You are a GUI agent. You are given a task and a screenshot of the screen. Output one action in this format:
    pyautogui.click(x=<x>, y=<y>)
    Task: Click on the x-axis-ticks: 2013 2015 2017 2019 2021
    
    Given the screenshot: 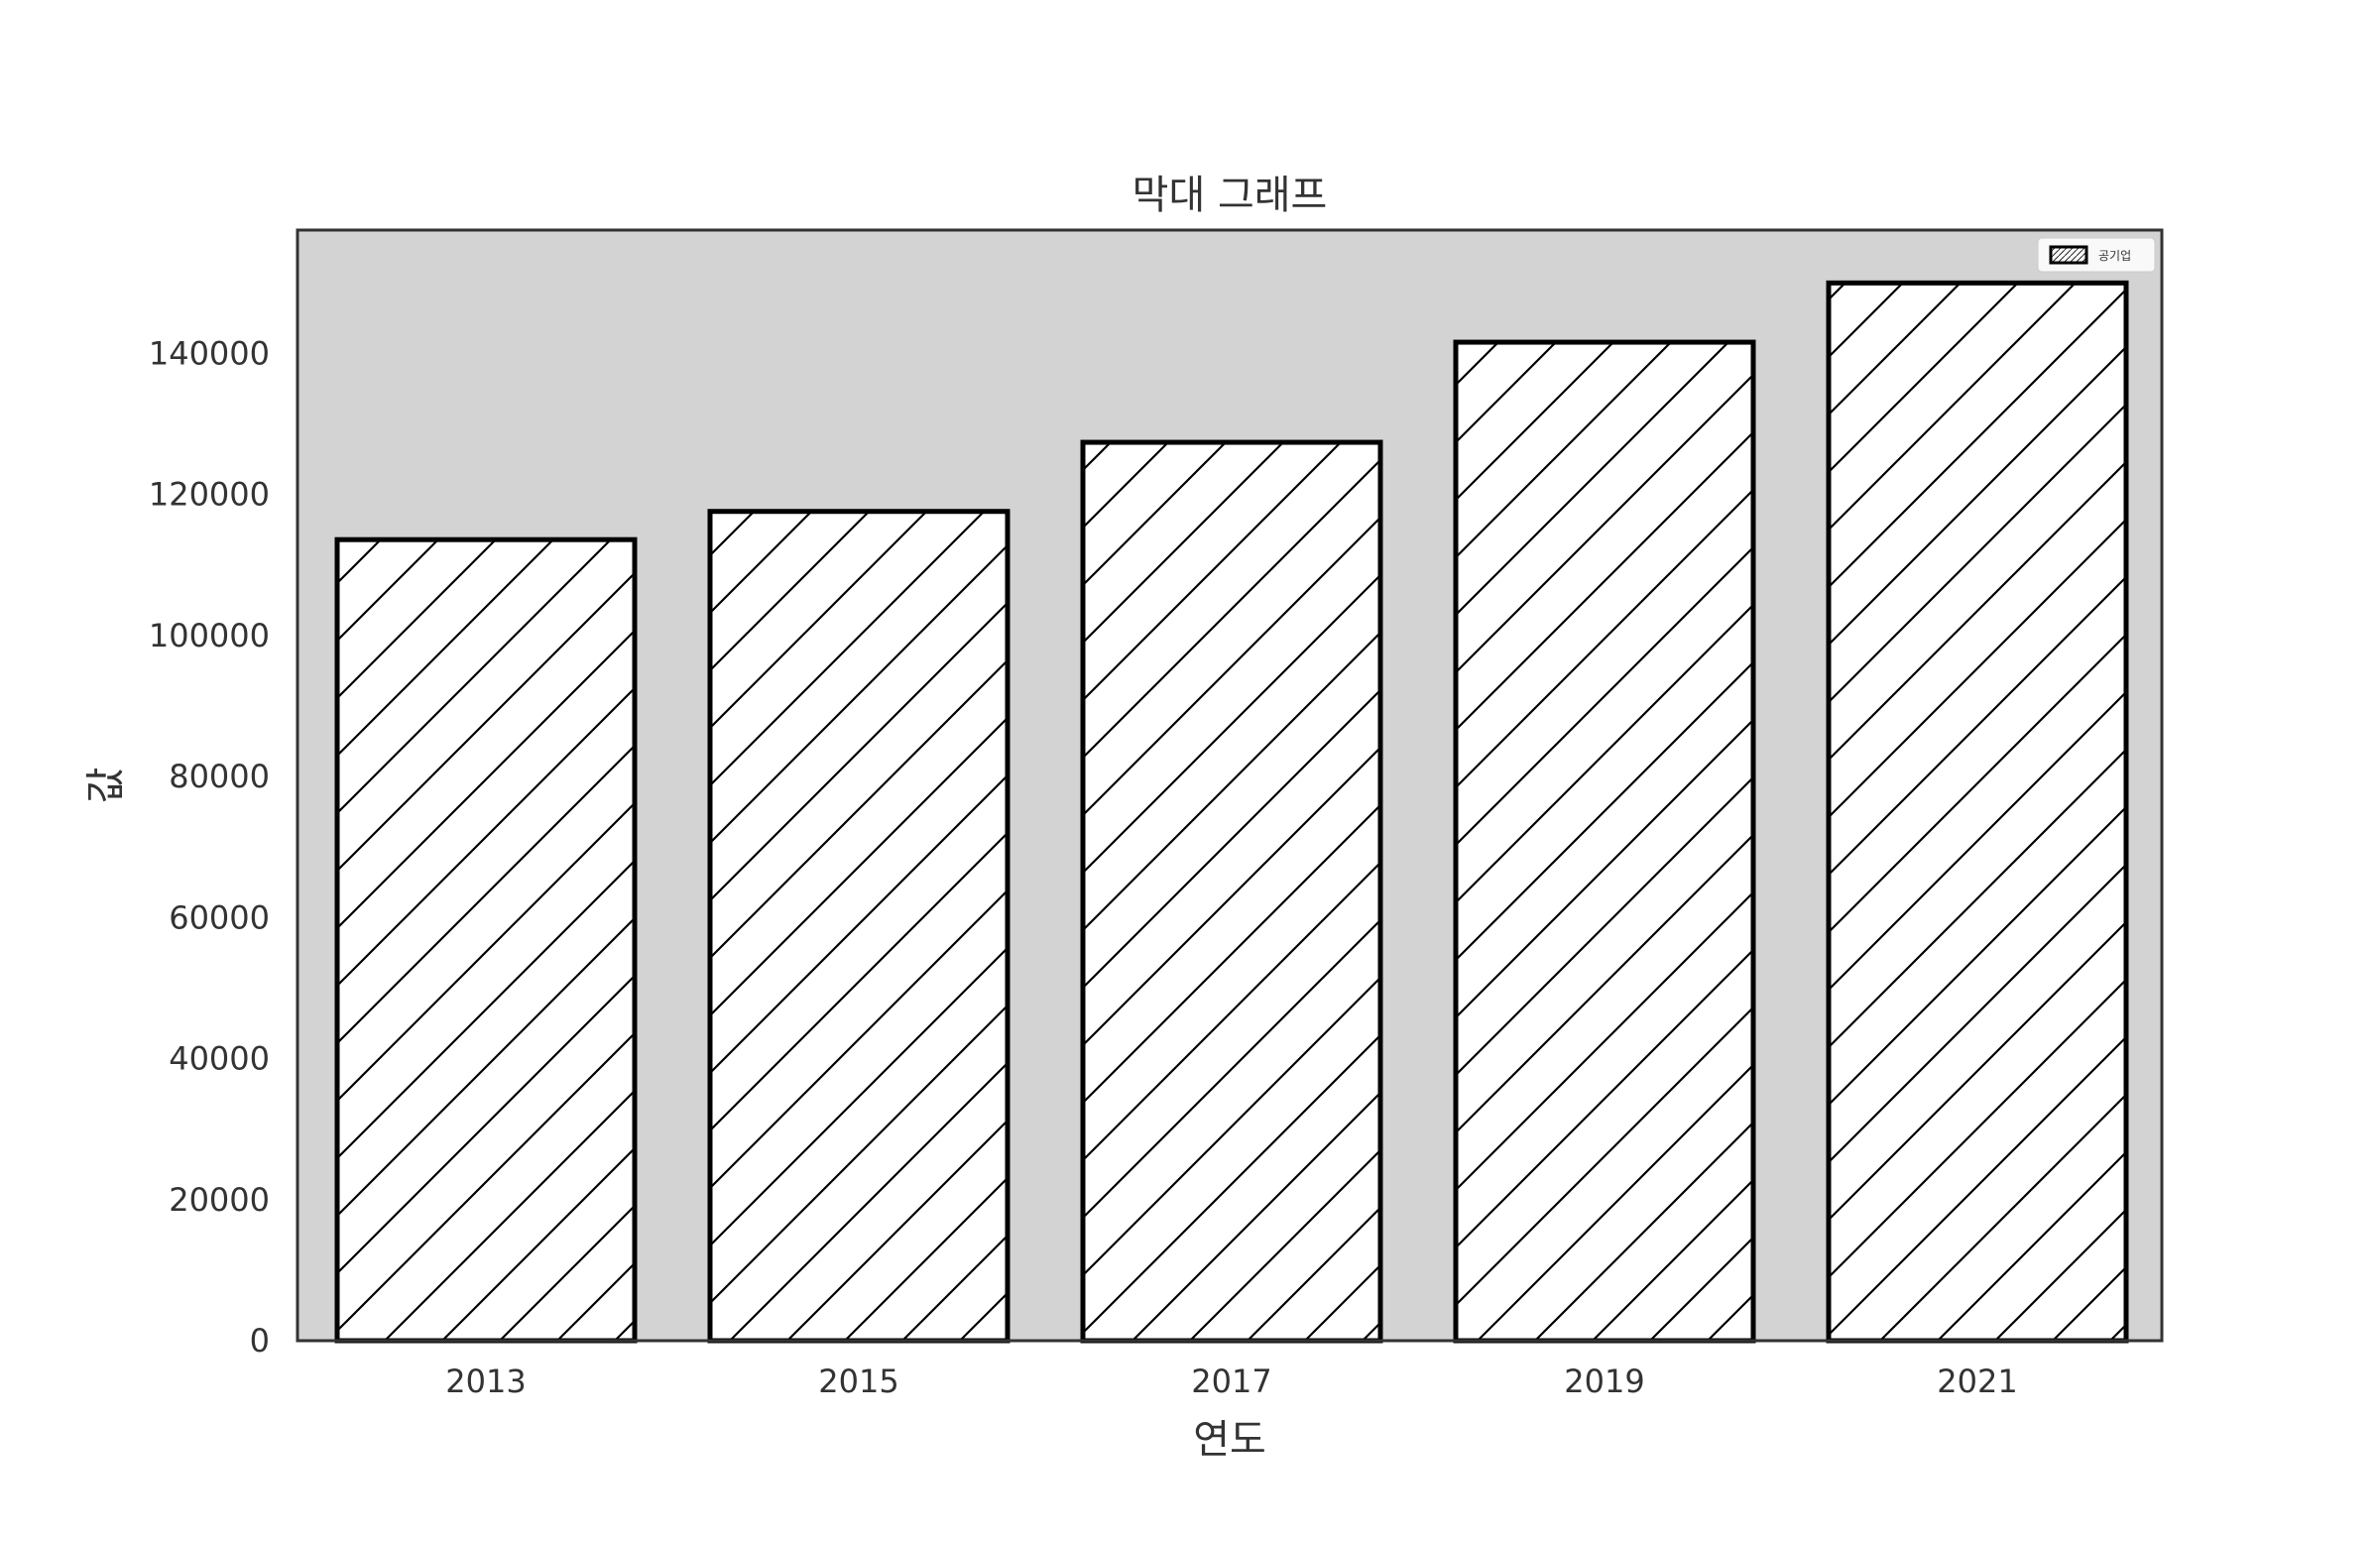 What is the action you would take?
    pyautogui.click(x=1231, y=1381)
    